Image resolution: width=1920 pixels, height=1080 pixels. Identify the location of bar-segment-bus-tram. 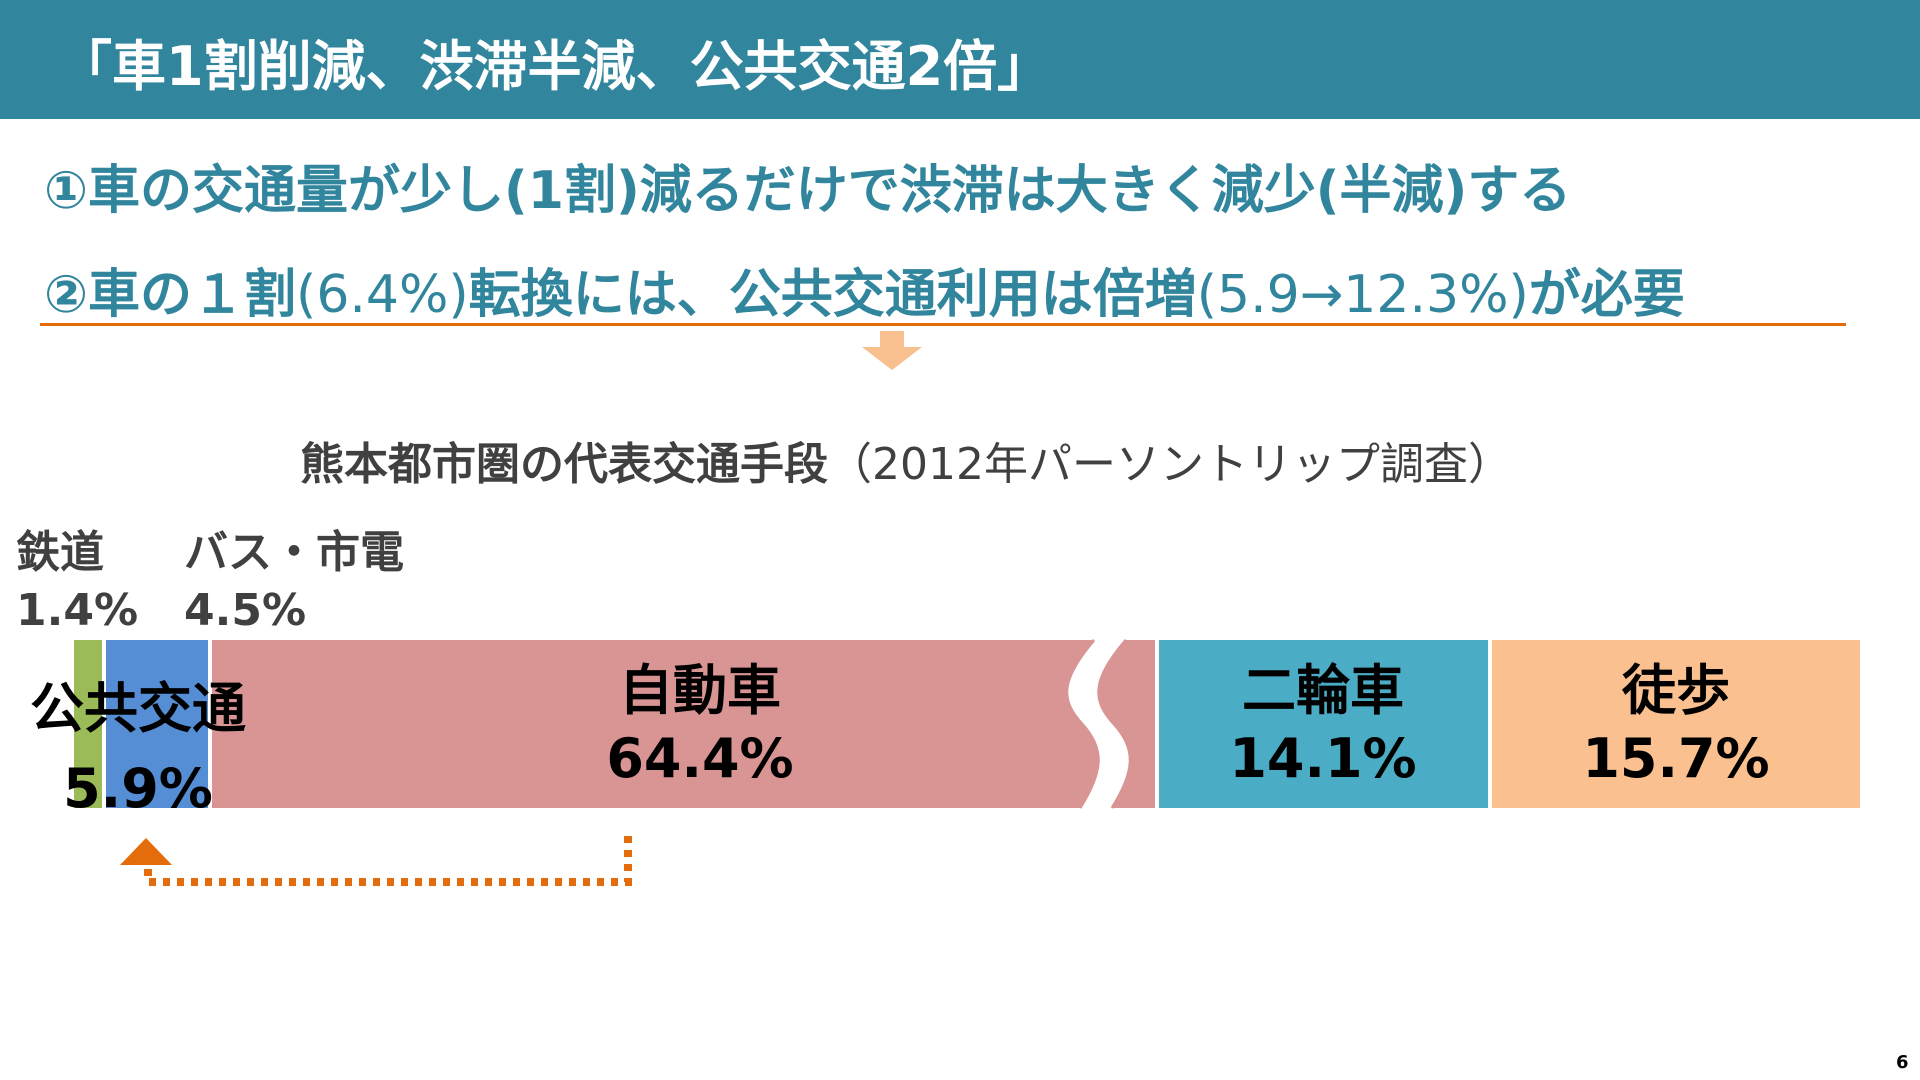
(157, 724).